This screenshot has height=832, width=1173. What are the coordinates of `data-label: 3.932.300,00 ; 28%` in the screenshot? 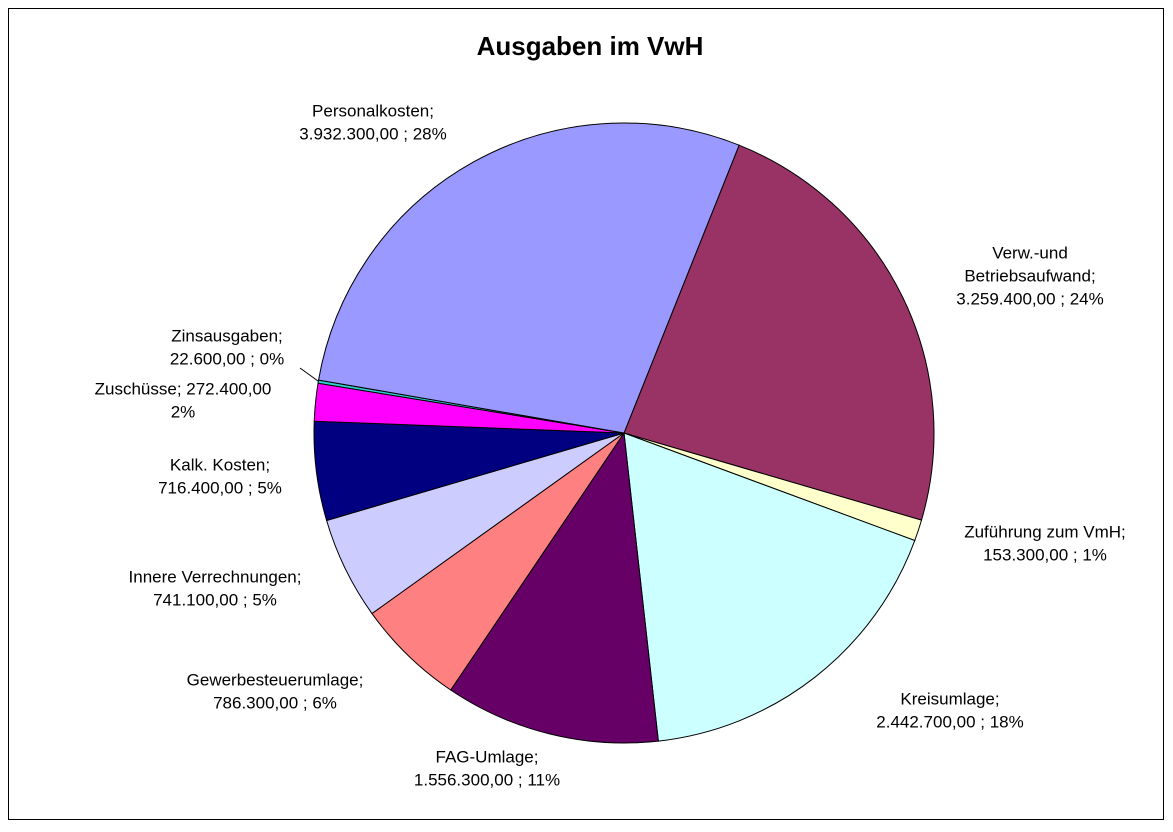 It's located at (372, 133).